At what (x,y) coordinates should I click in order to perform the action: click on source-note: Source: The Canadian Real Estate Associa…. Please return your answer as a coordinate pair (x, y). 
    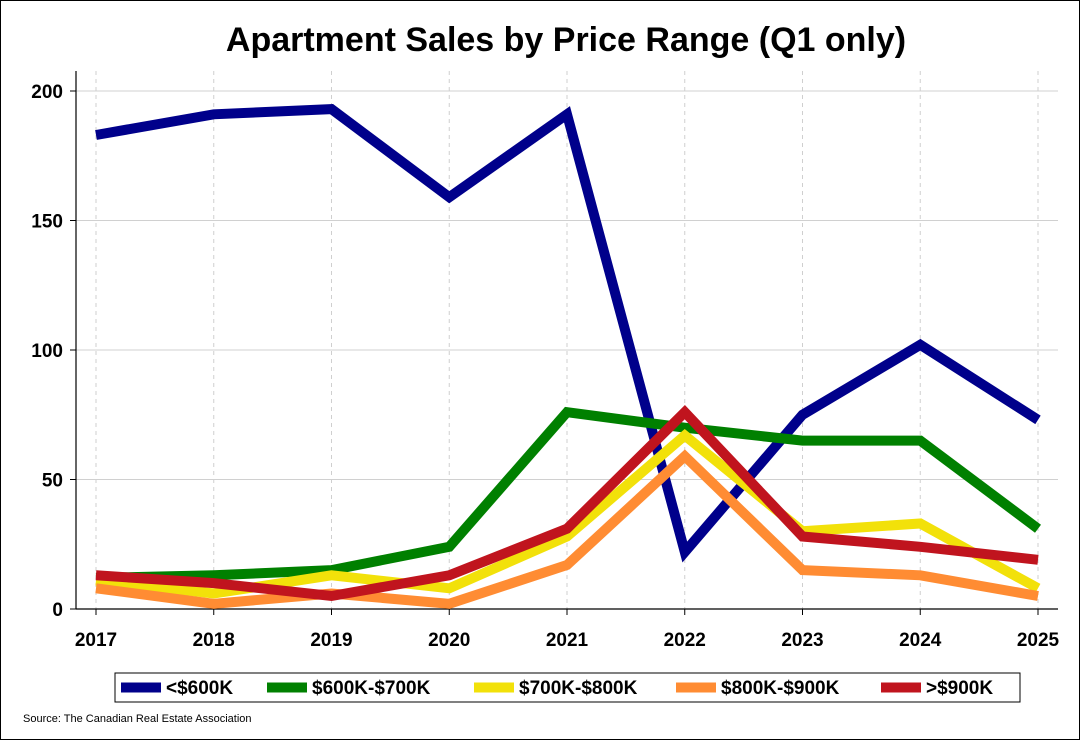
    Looking at the image, I should click on (137, 719).